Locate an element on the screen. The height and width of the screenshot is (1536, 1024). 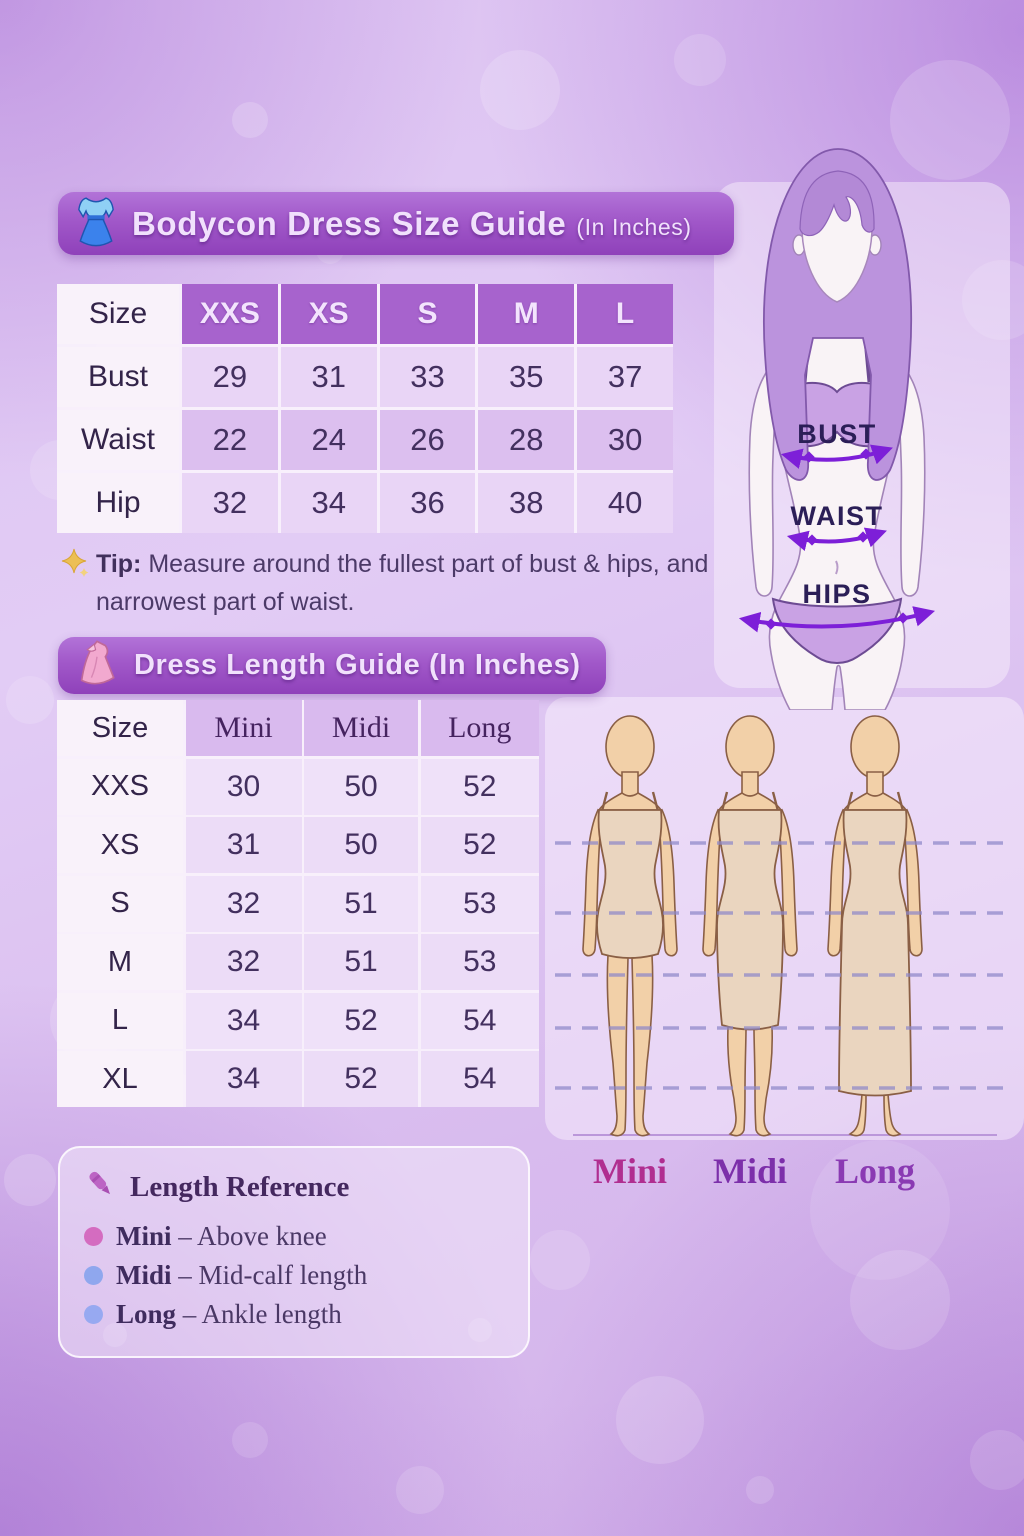
size-table-cell: 40 is located at coordinates (625, 503).